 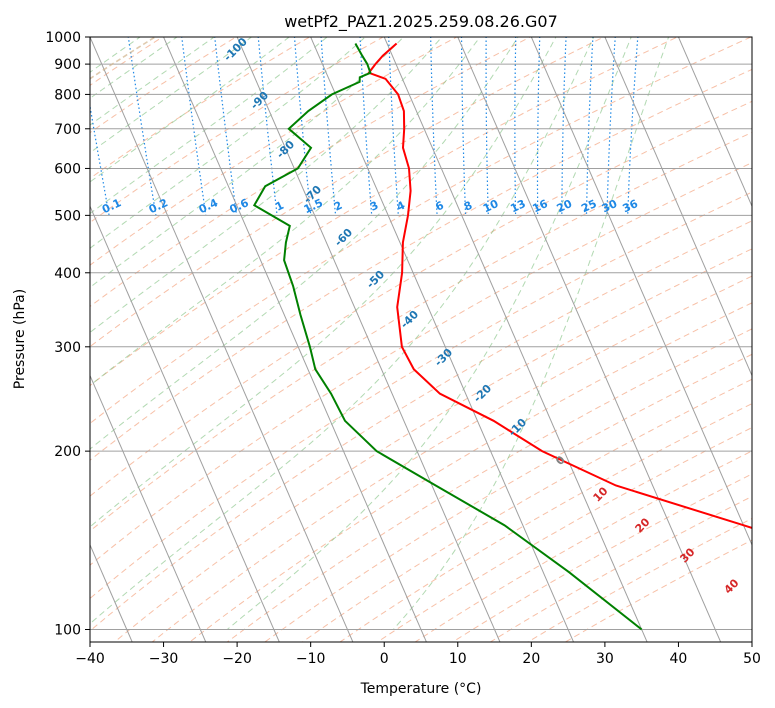 What do you see at coordinates (235, 49) in the screenshot?
I see `dry-adiabat-label: -100` at bounding box center [235, 49].